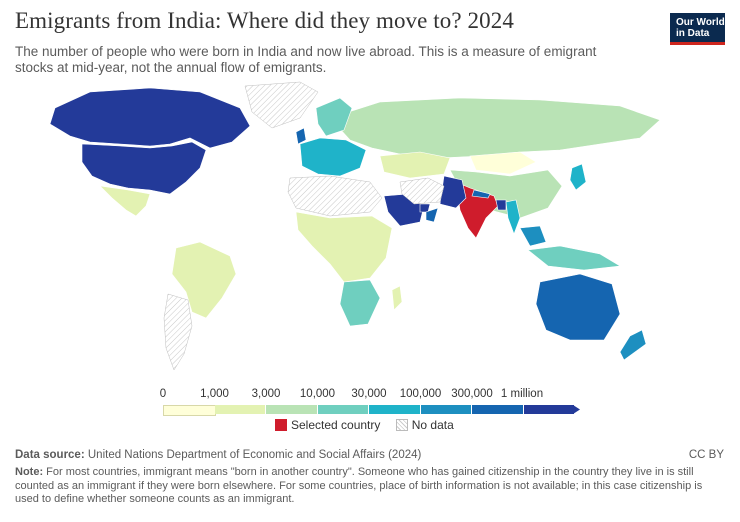  Describe the element at coordinates (633, 345) in the screenshot. I see `region-new-zealand` at that location.